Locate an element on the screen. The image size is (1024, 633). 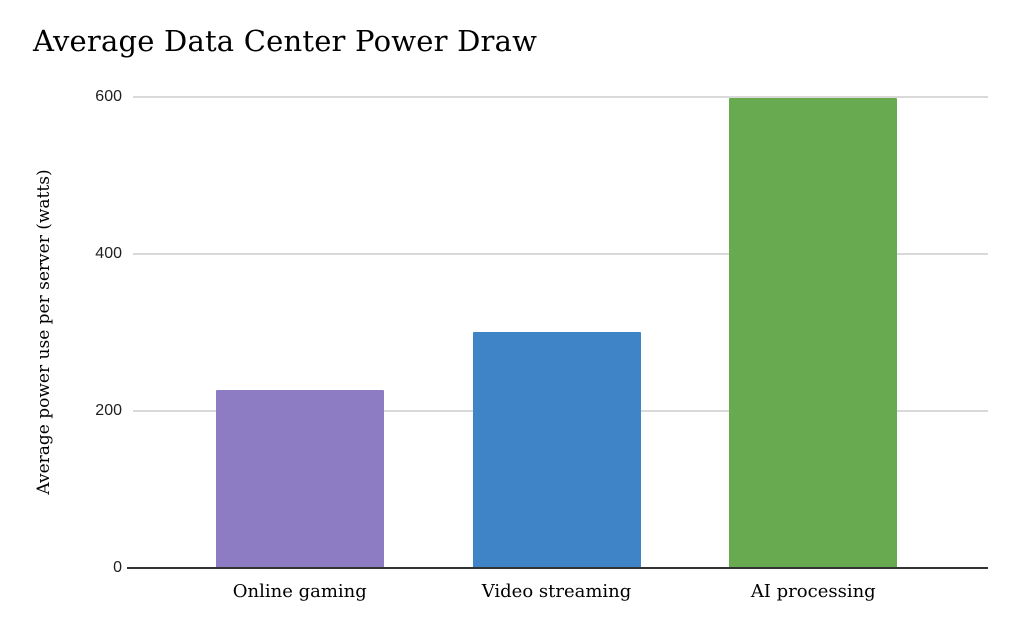
y-tick-0: 0 is located at coordinates (117, 567).